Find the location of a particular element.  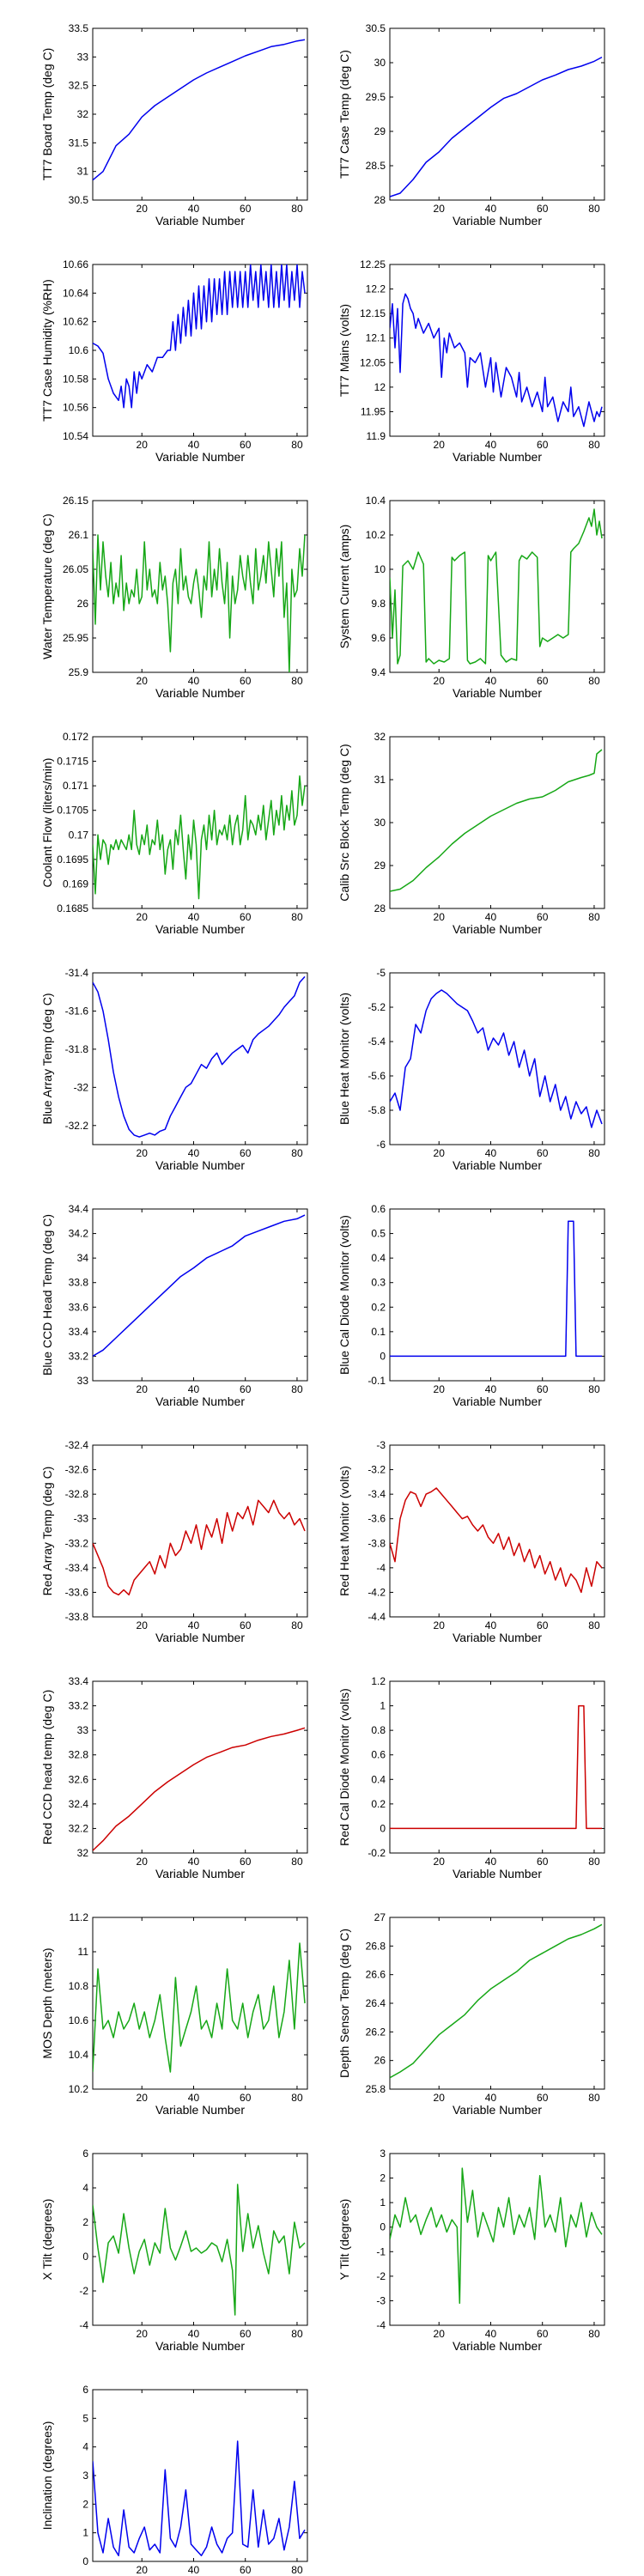

y-tick-label: 26 is located at coordinates (380, 2061).